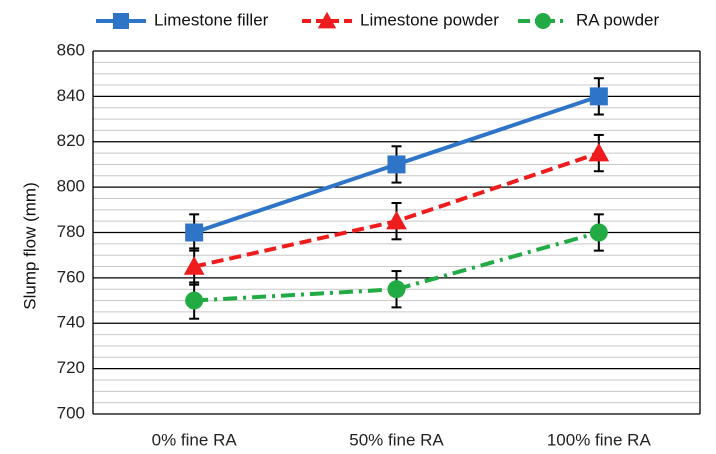 The height and width of the screenshot is (454, 716). I want to click on series-line, so click(397, 266).